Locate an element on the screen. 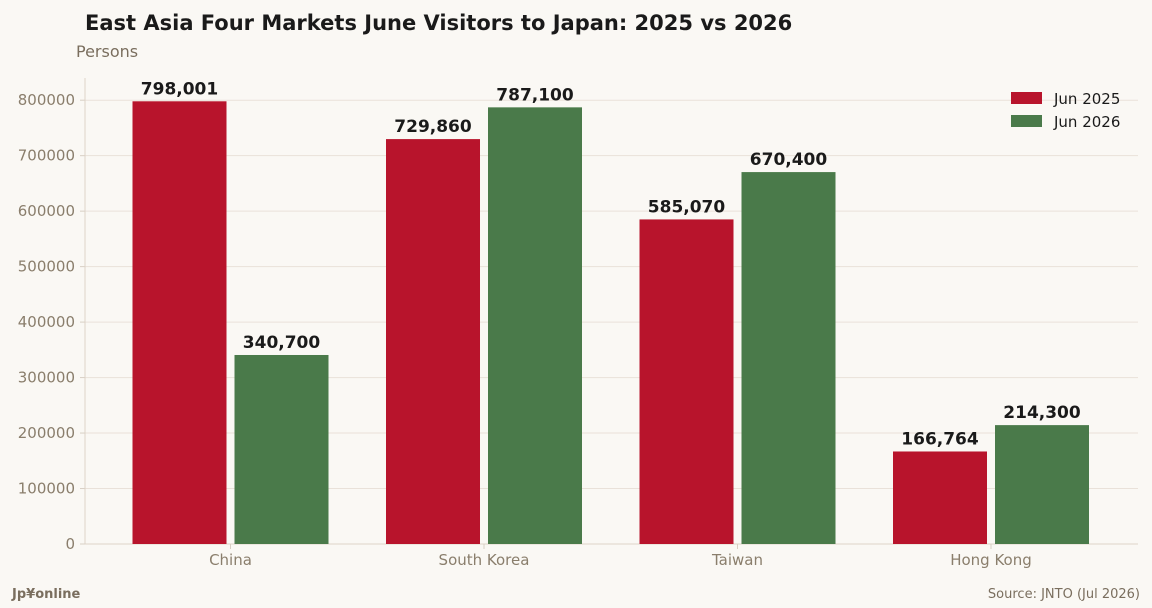 This screenshot has width=1152, height=608. bar-value-label: 340,700 is located at coordinates (282, 343).